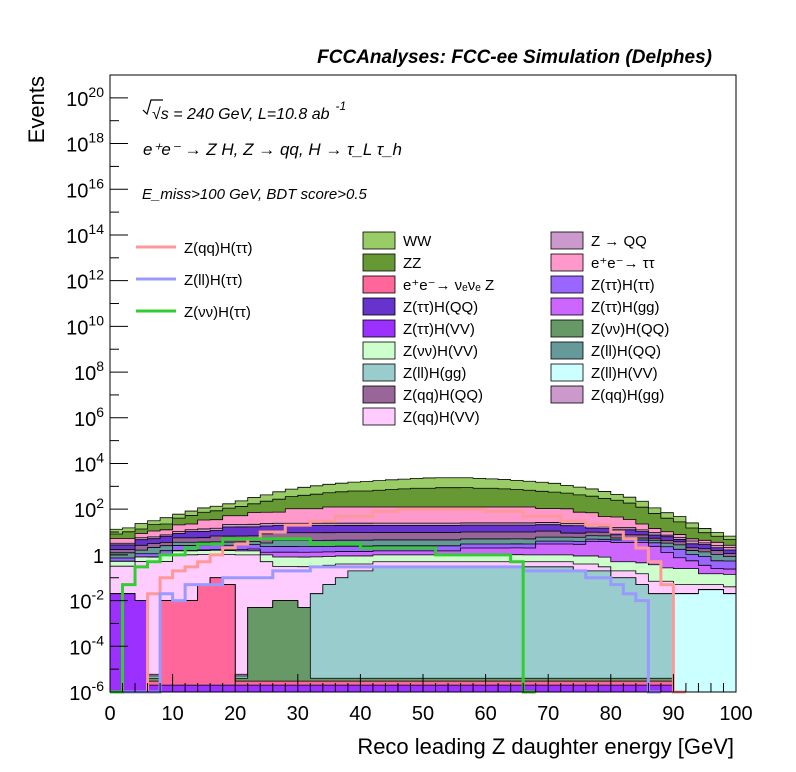 This screenshot has height=772, width=796. What do you see at coordinates (627, 395) in the screenshot?
I see `legend-label: Z(qq)H(gg)` at bounding box center [627, 395].